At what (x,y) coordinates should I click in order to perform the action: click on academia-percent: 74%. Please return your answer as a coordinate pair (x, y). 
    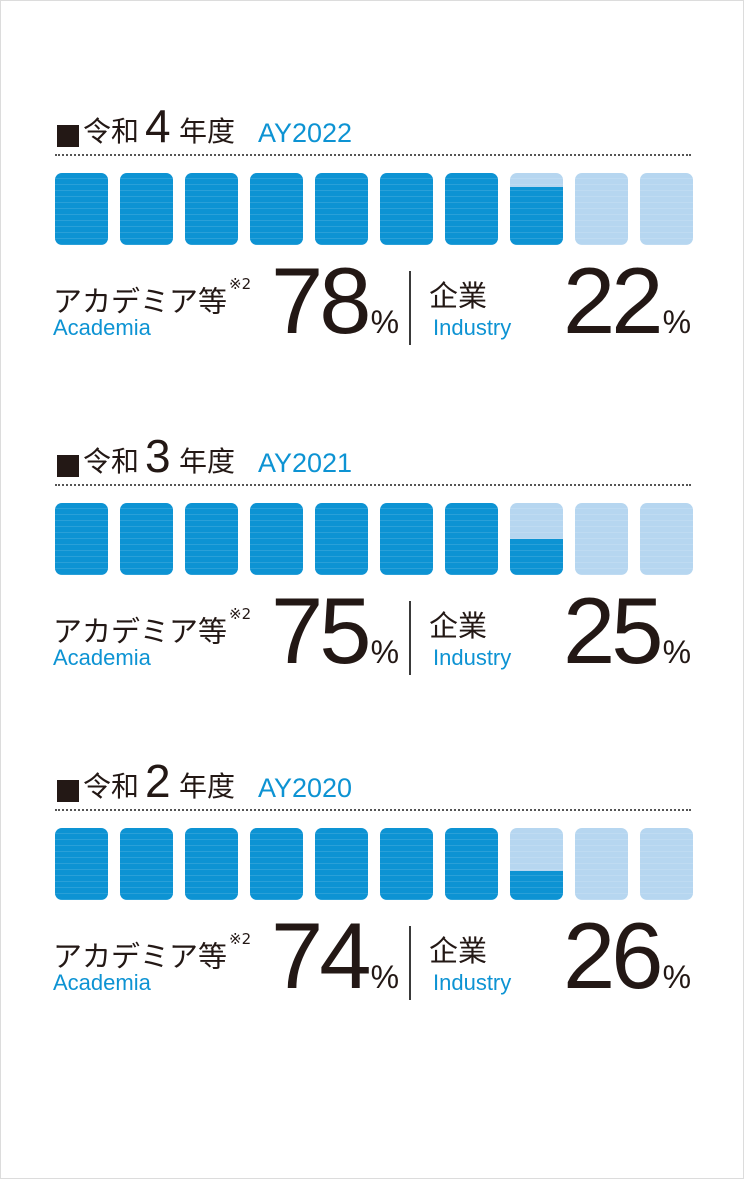
    Looking at the image, I should click on (335, 956).